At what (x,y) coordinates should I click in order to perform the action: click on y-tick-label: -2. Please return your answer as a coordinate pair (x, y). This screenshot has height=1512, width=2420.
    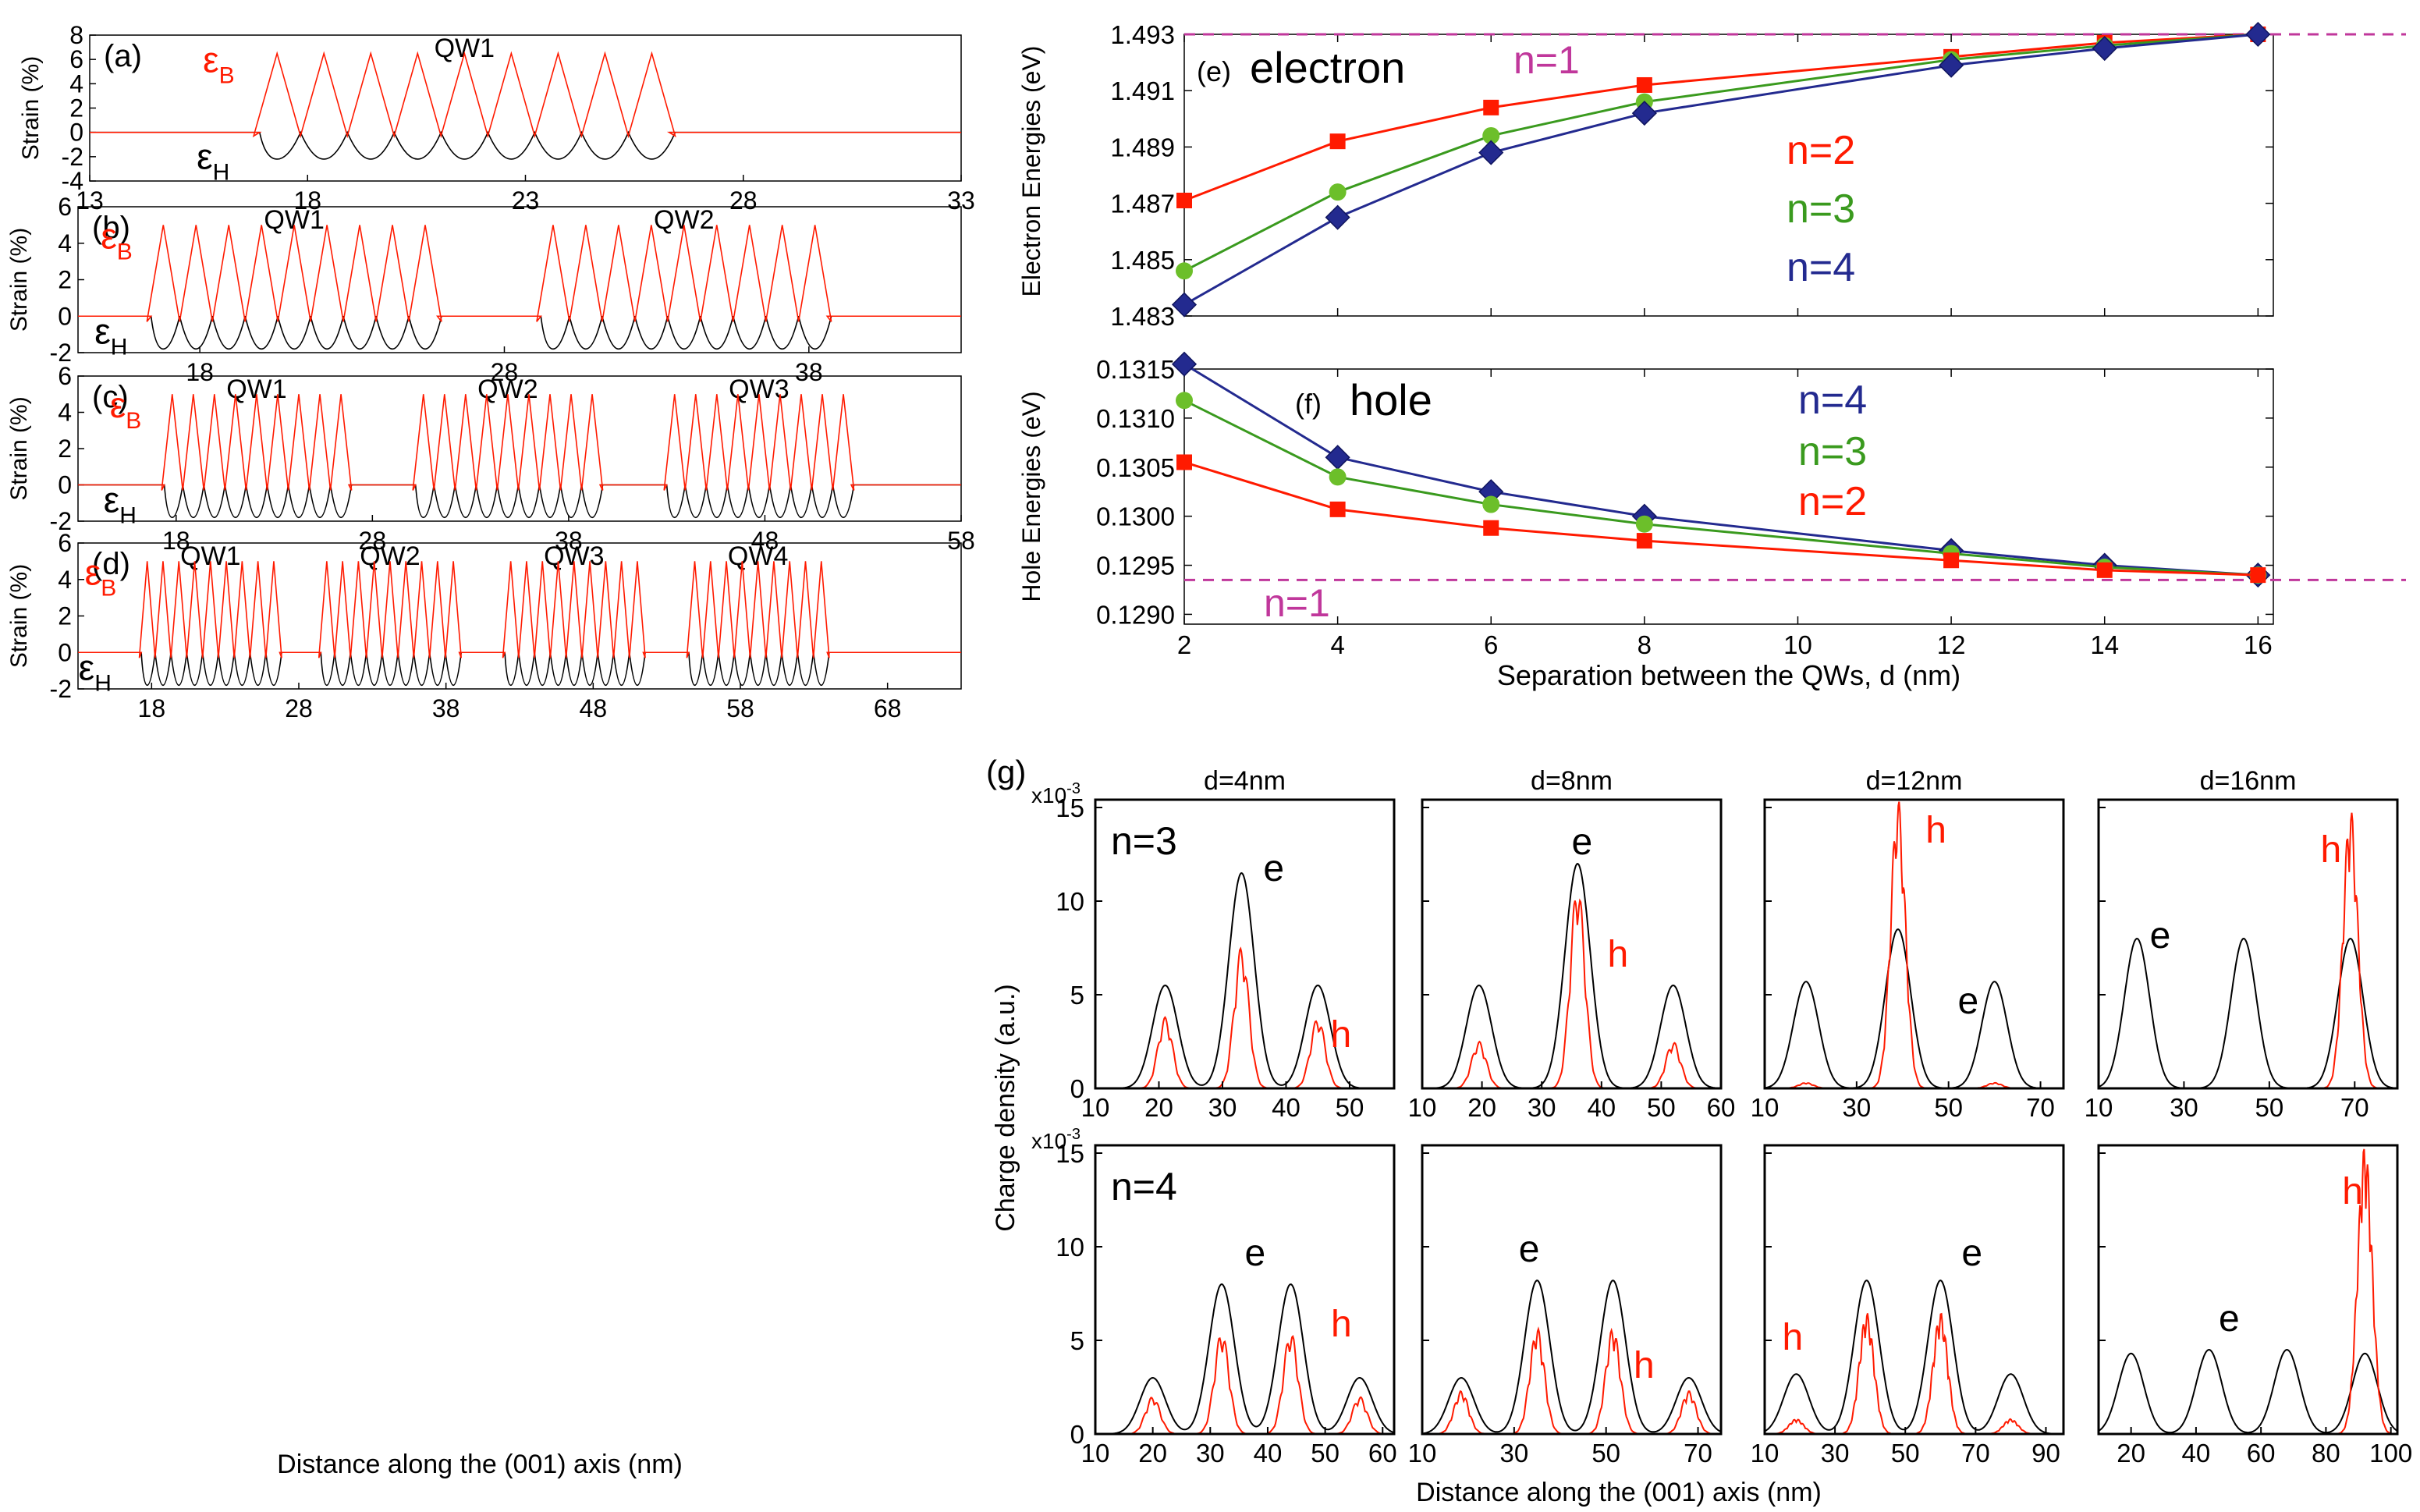
    Looking at the image, I should click on (61, 689).